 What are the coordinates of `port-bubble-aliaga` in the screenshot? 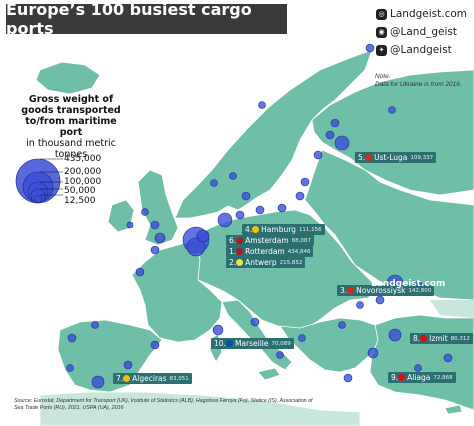 It's located at (373, 353).